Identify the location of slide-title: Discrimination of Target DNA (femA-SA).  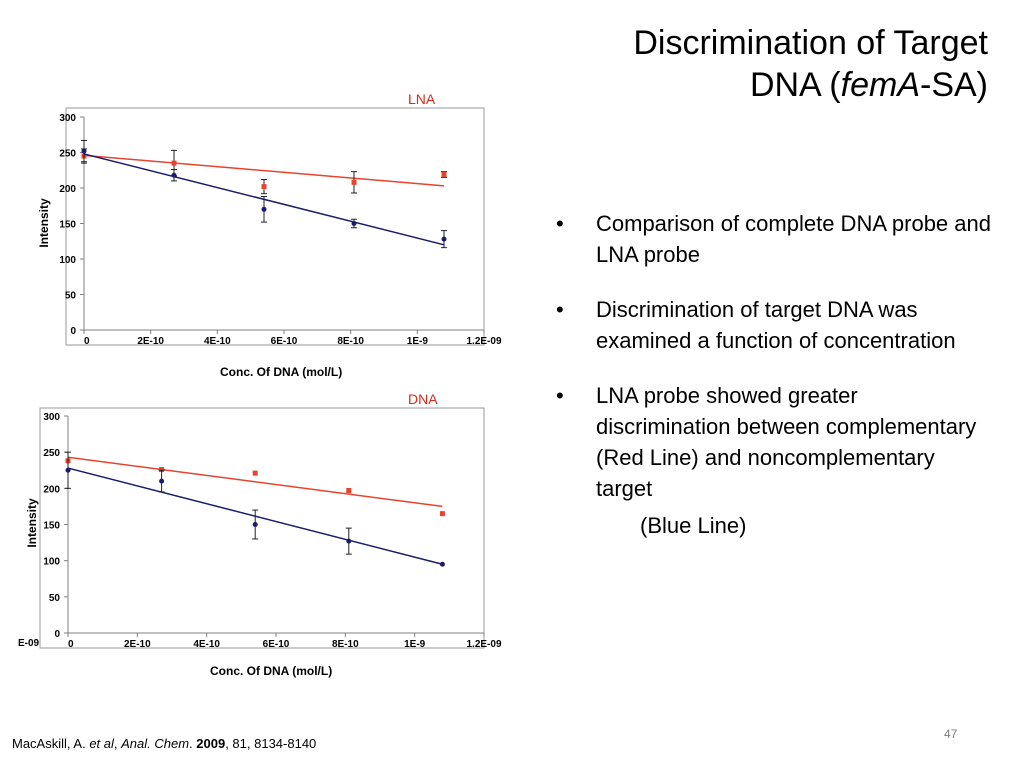
(728, 64).